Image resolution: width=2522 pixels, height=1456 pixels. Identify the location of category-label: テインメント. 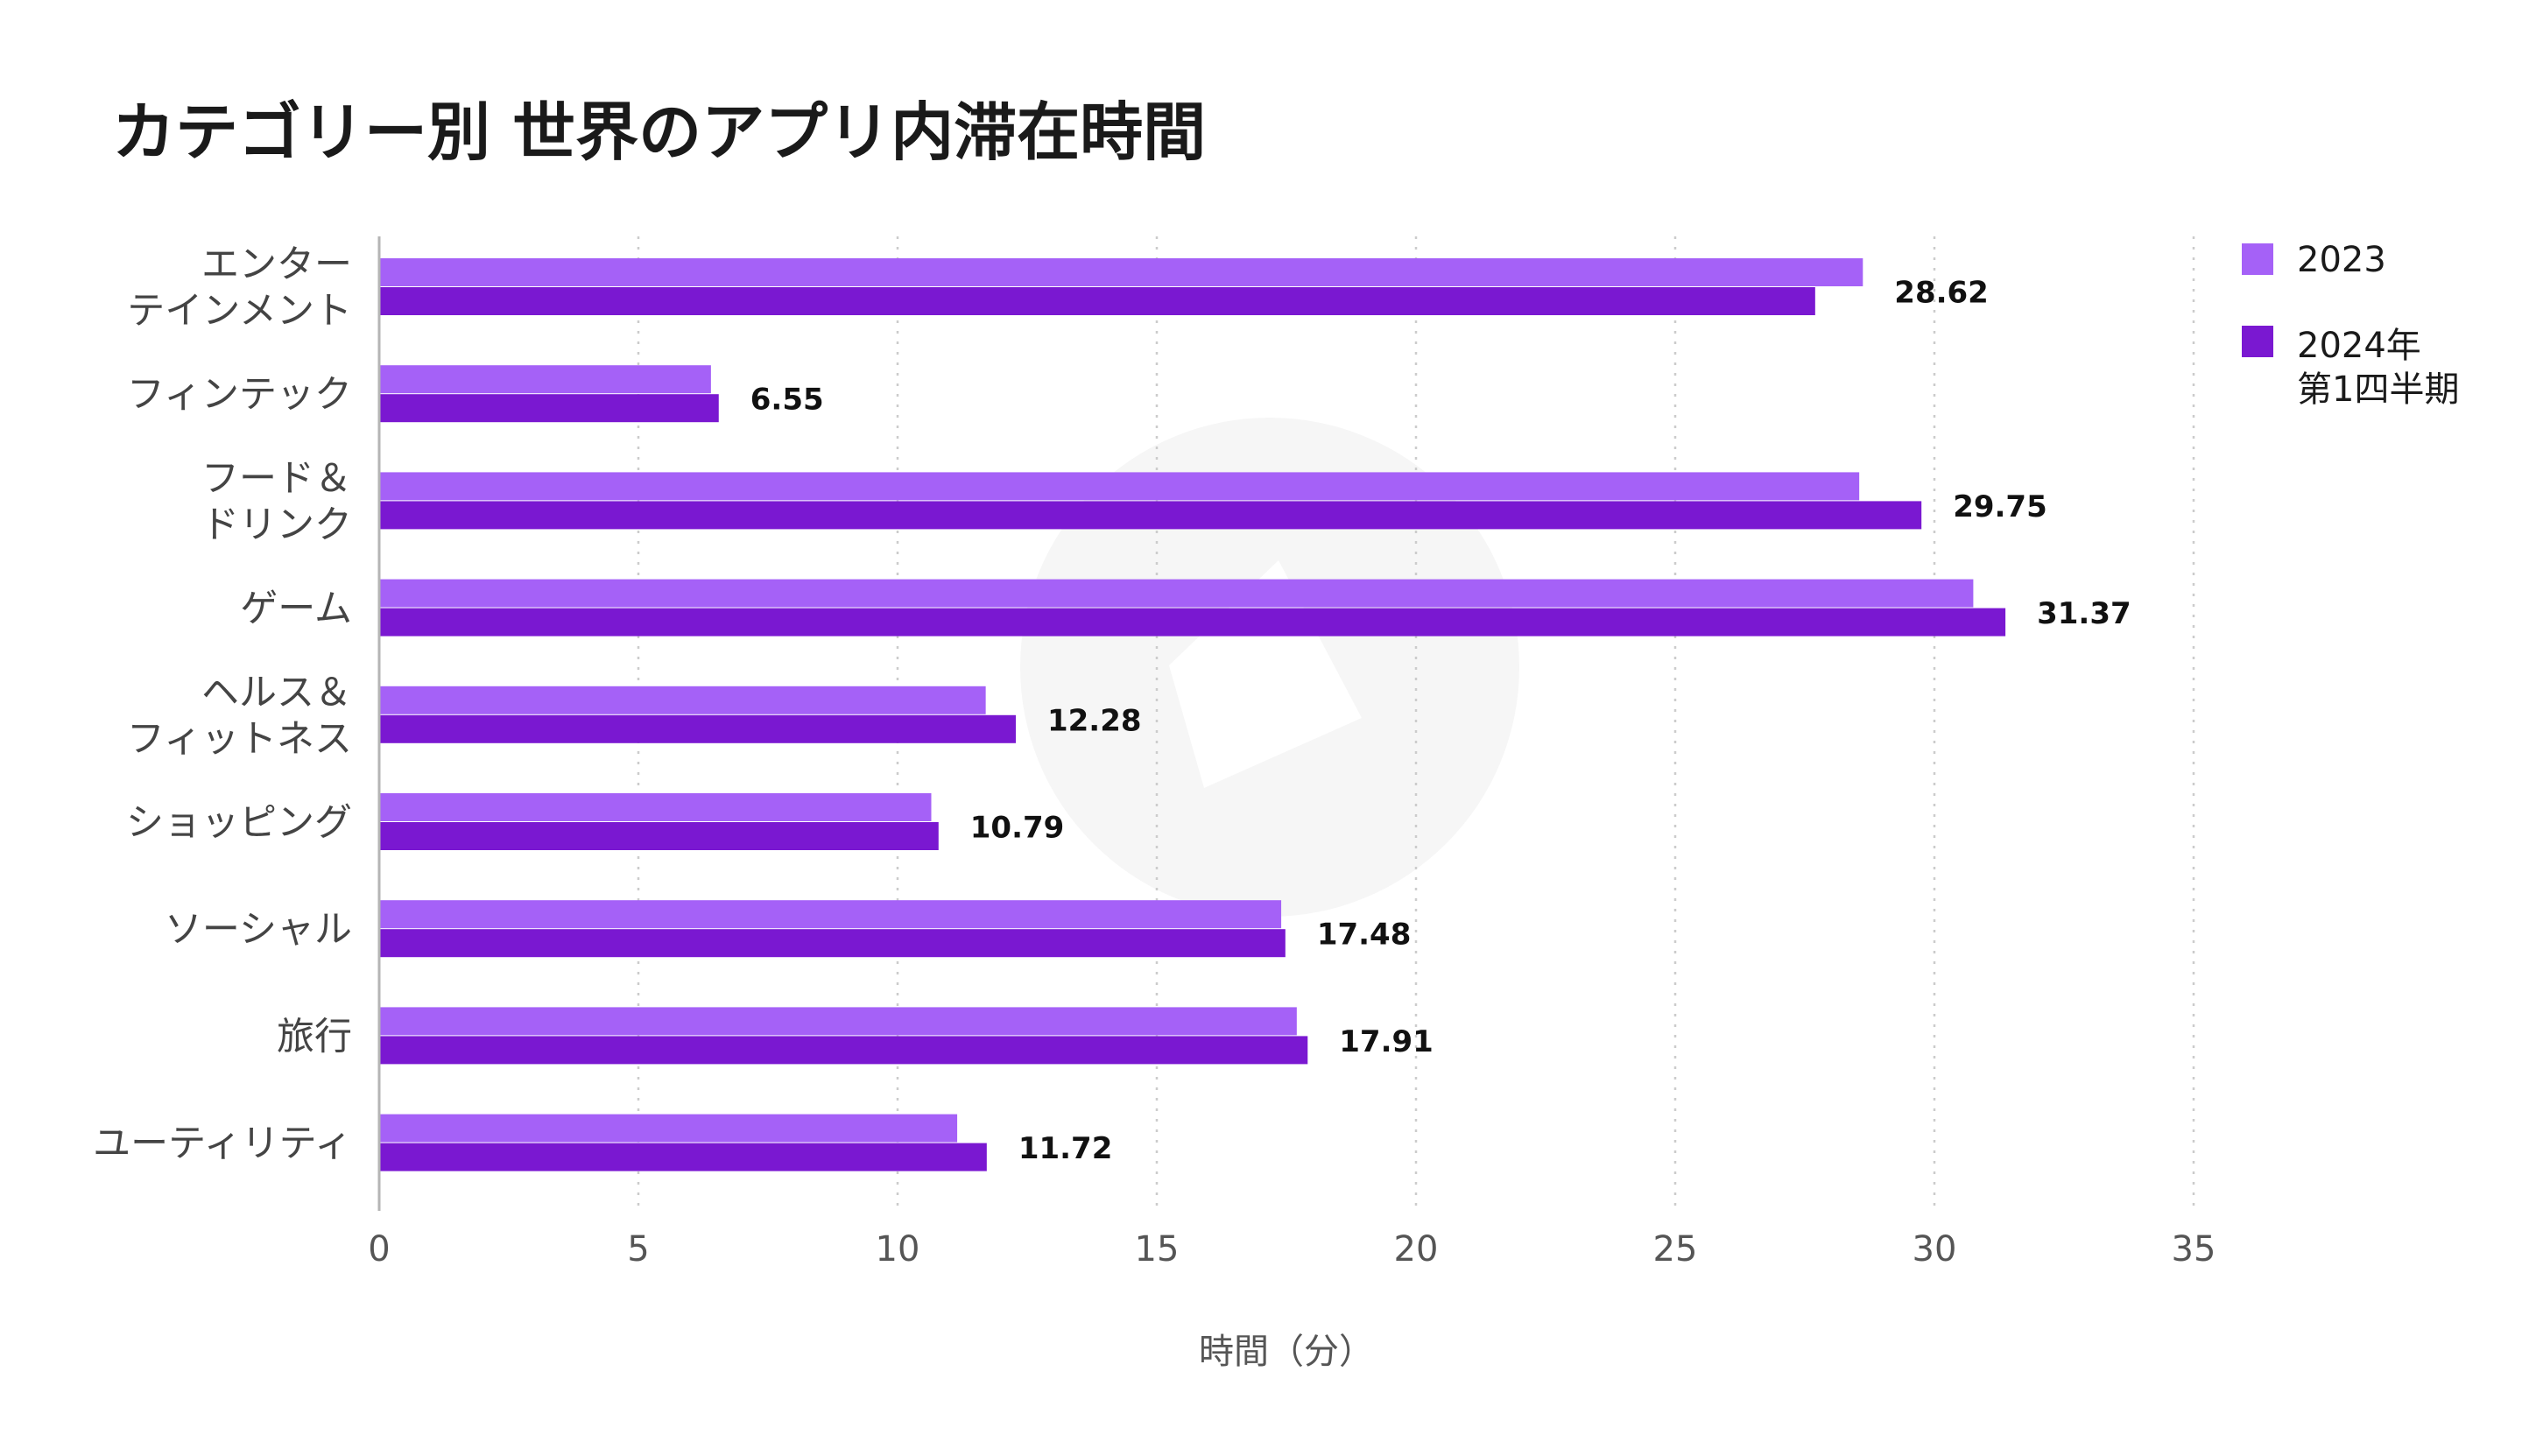
(239, 312).